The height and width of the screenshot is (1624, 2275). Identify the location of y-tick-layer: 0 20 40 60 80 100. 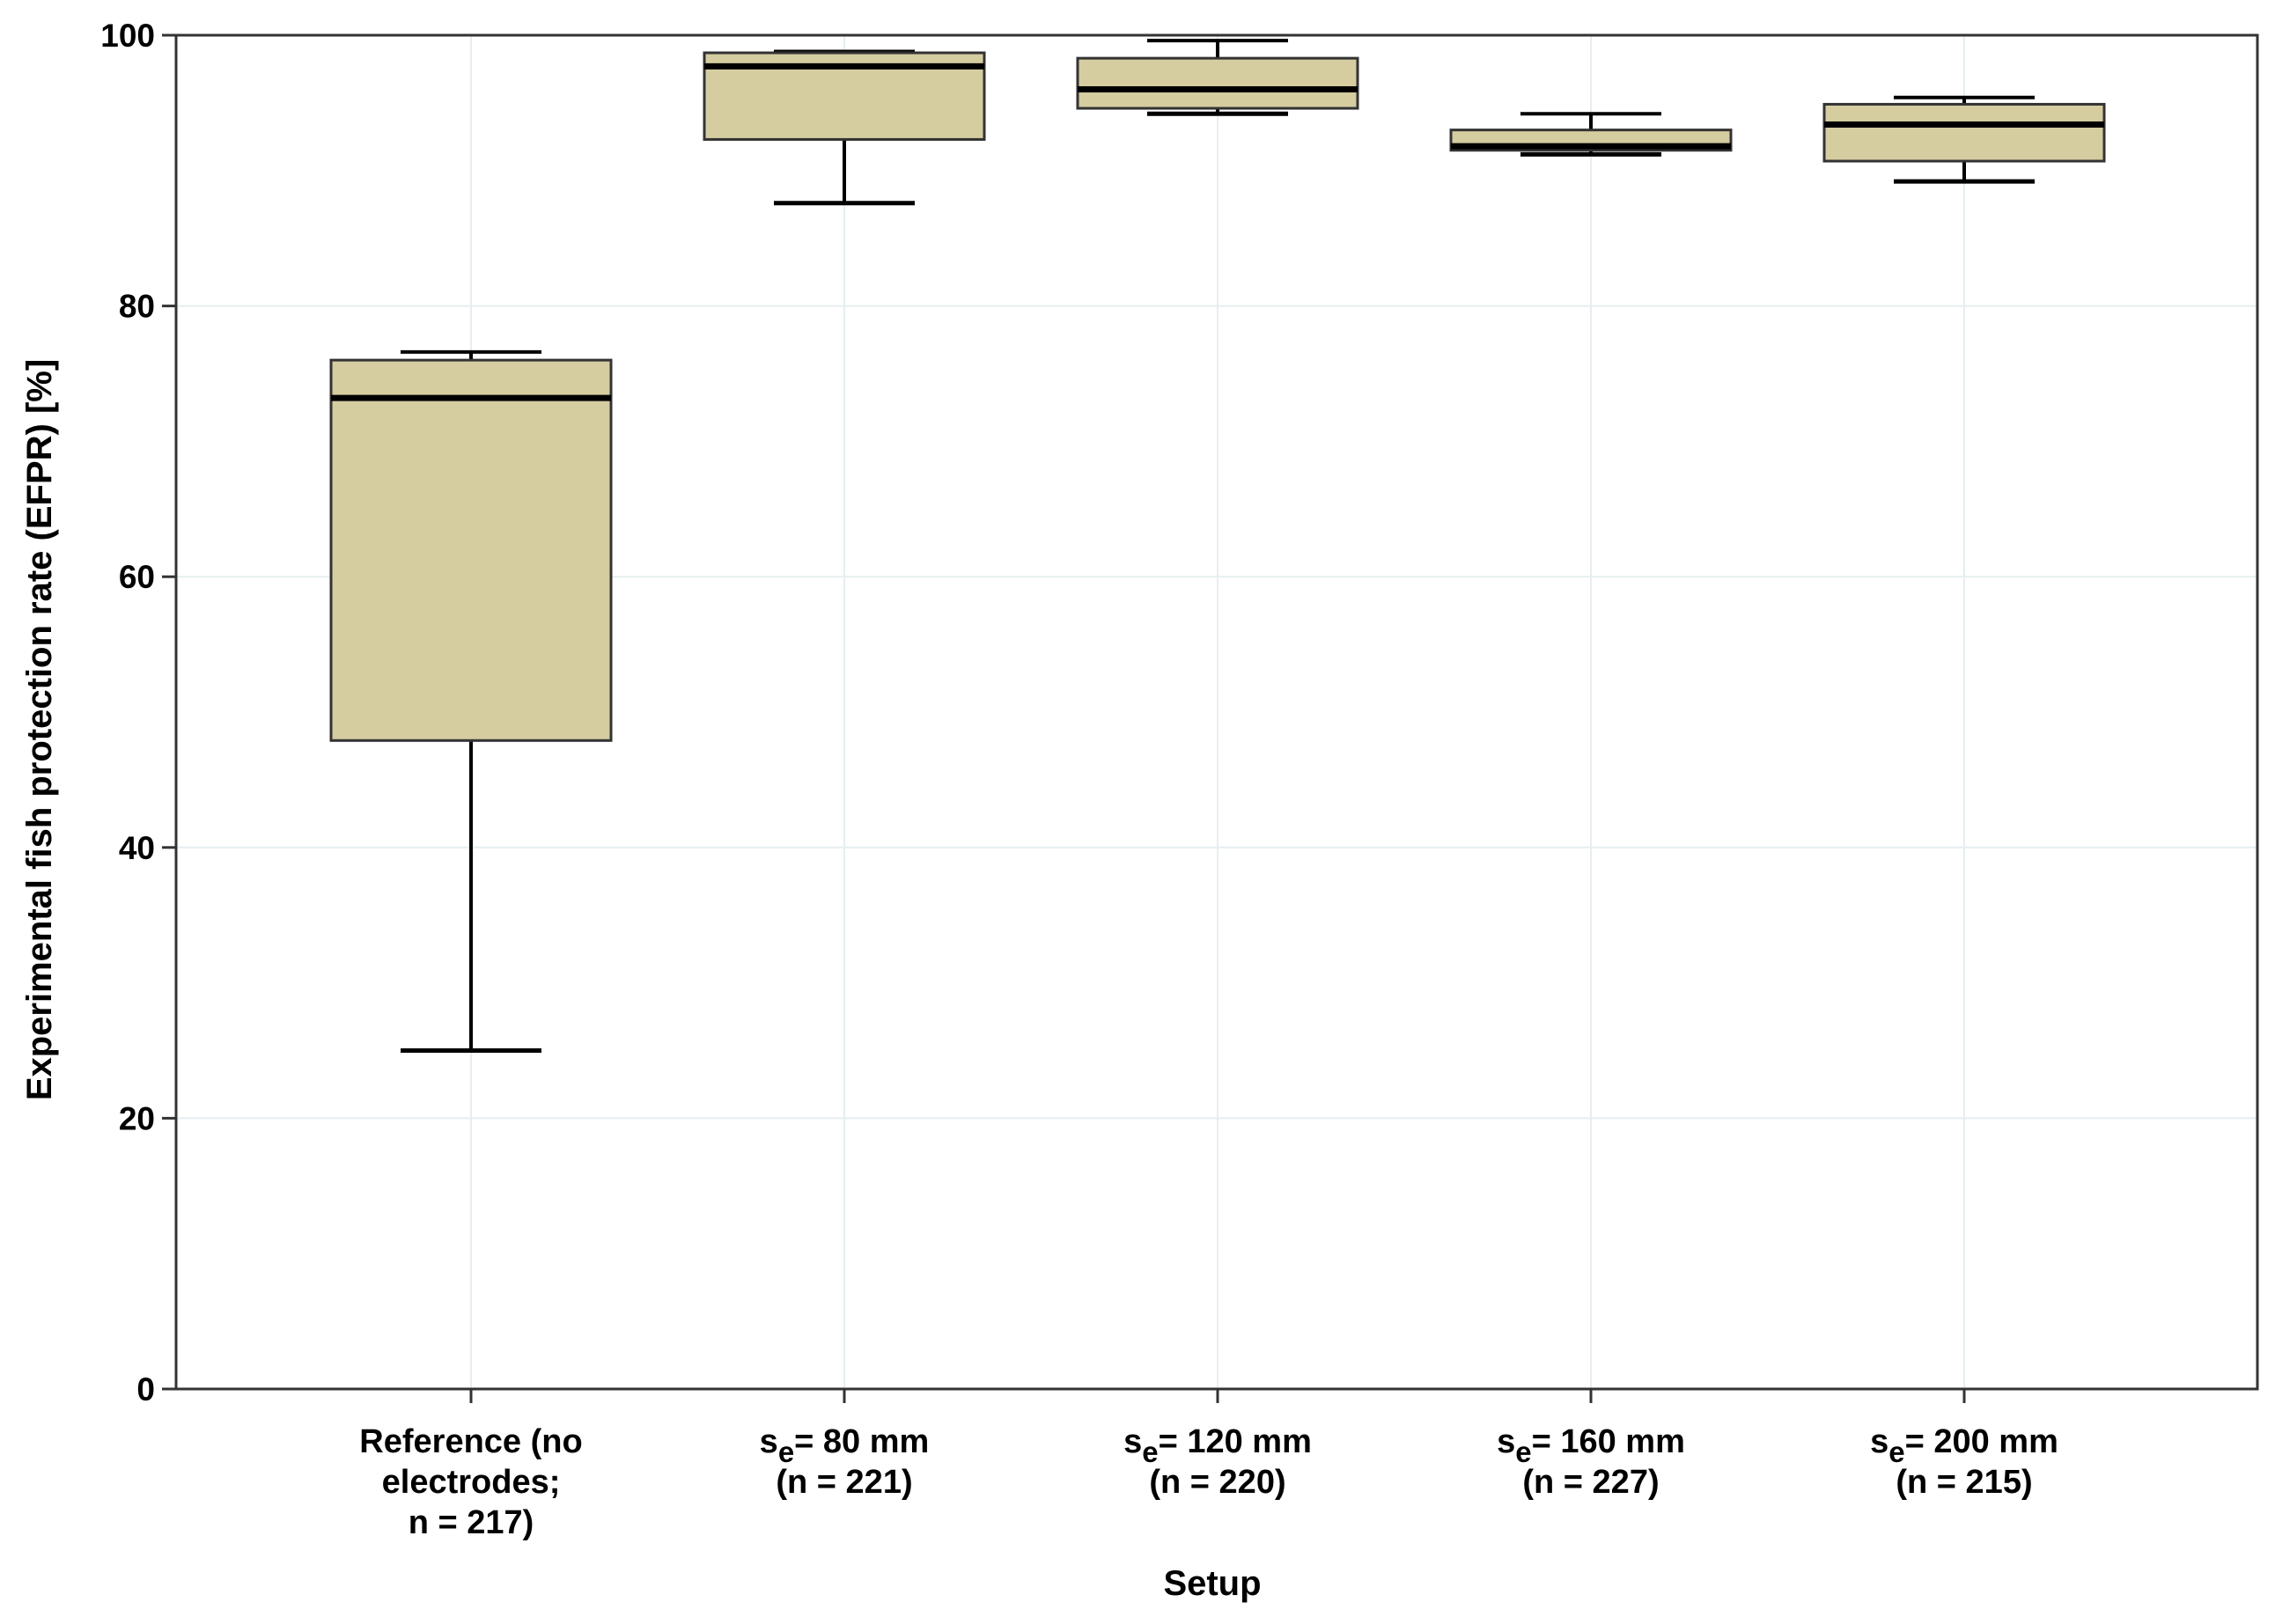
(138, 712).